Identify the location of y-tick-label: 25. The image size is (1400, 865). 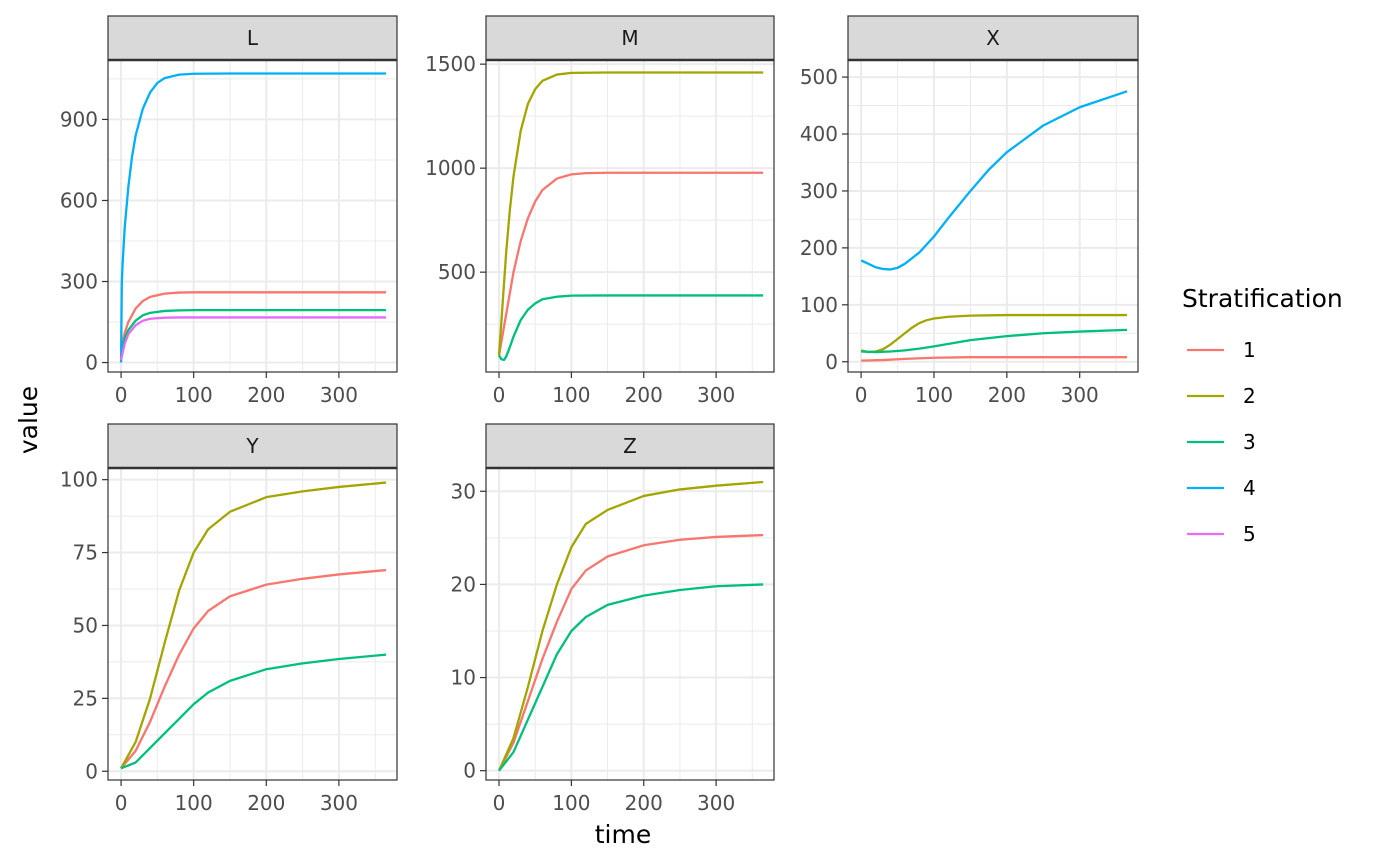
(85, 698).